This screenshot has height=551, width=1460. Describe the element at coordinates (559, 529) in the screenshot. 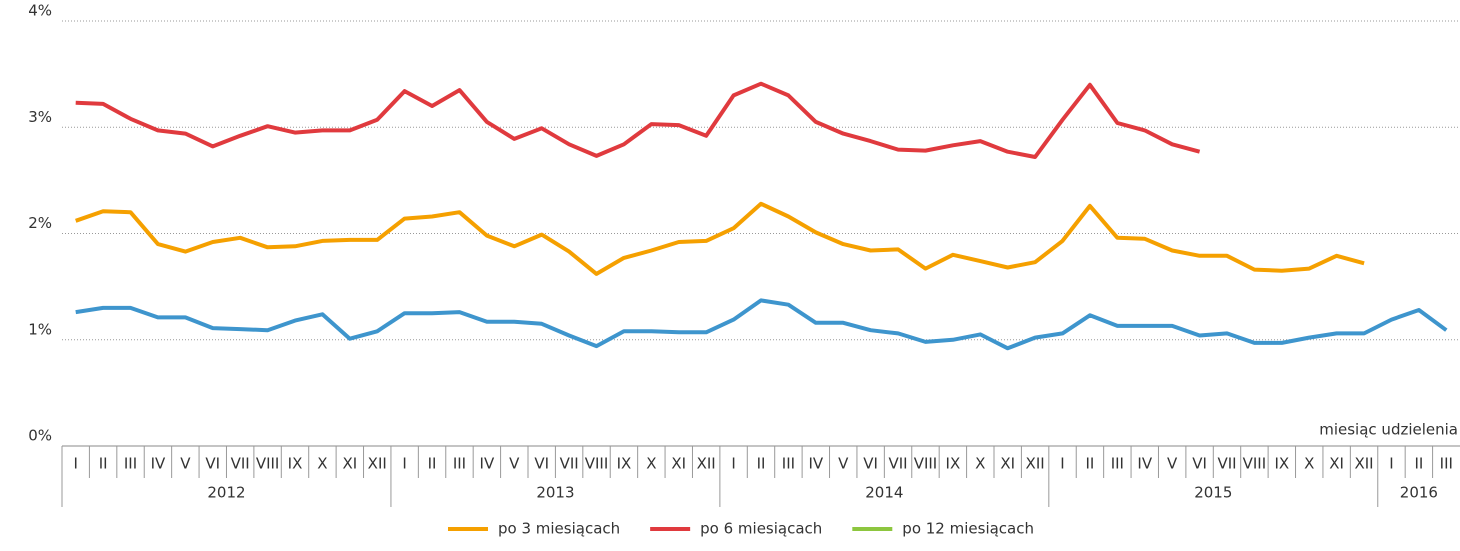

I see `legend-label: po 3 miesiącach` at that location.